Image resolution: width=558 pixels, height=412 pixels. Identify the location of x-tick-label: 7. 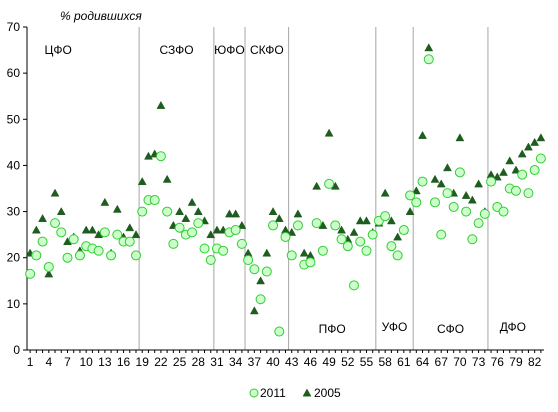
(67, 362).